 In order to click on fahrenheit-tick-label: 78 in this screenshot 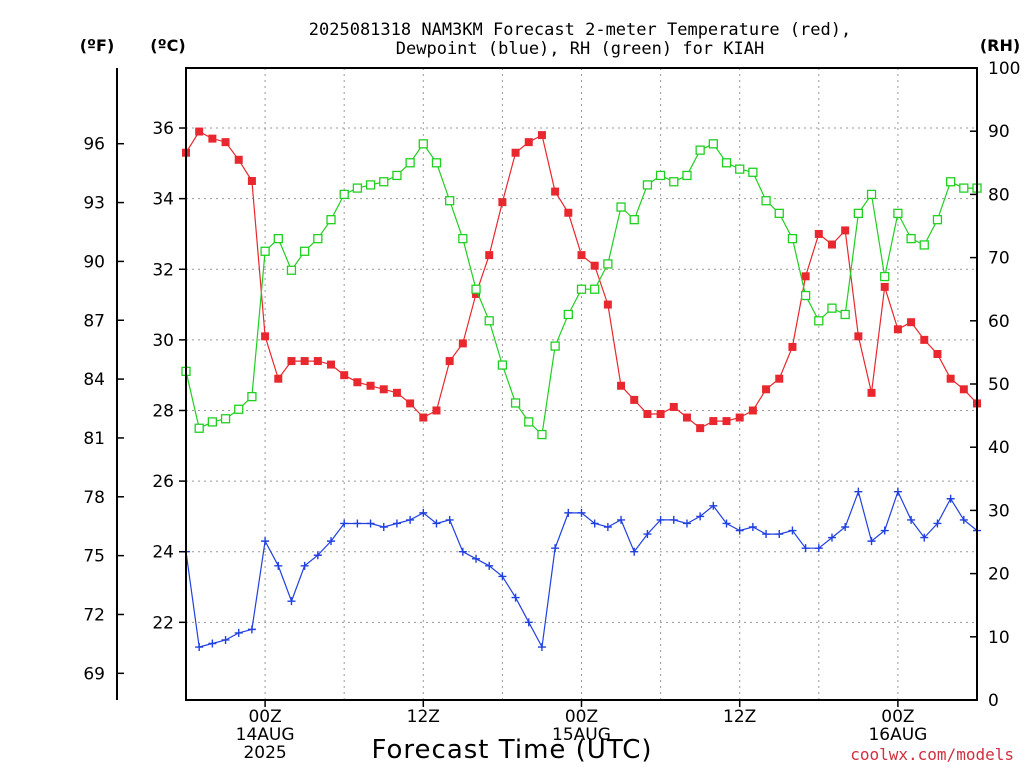, I will do `click(94, 498)`.